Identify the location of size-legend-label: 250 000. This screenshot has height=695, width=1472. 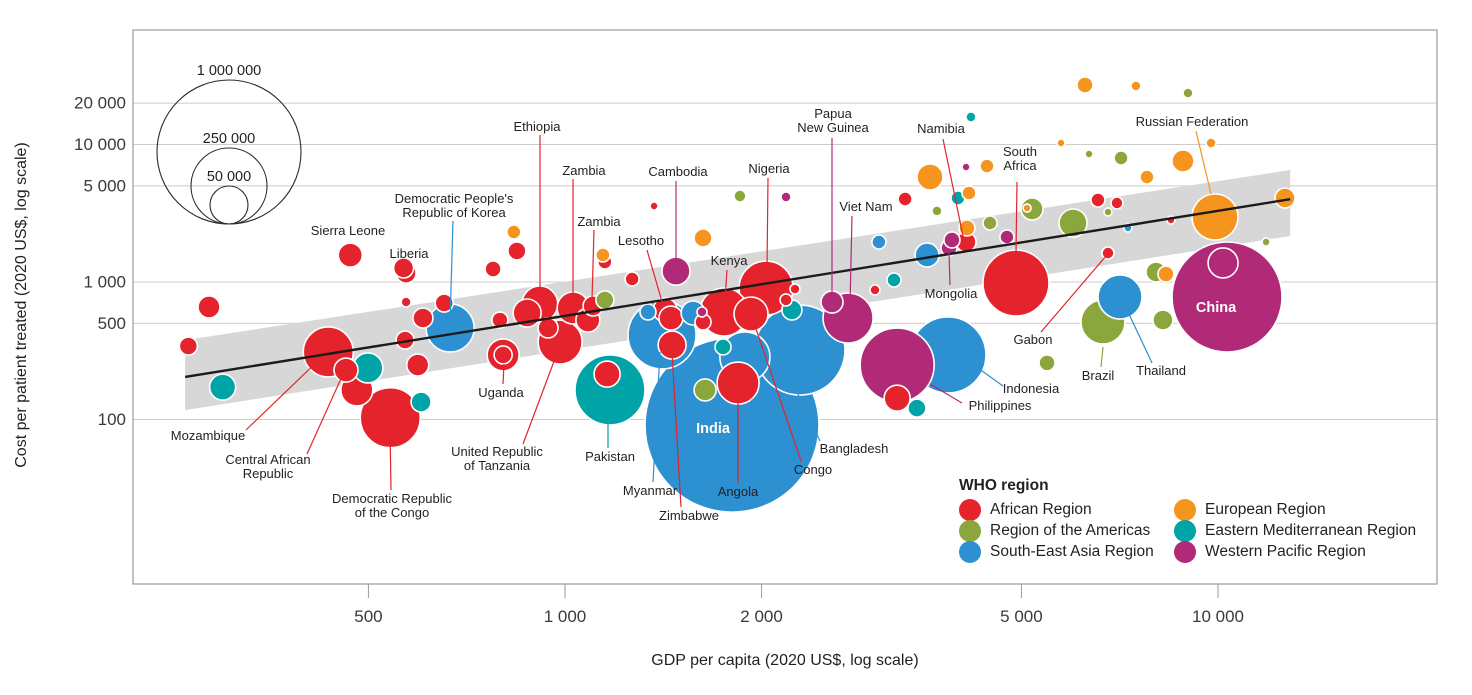
(229, 139).